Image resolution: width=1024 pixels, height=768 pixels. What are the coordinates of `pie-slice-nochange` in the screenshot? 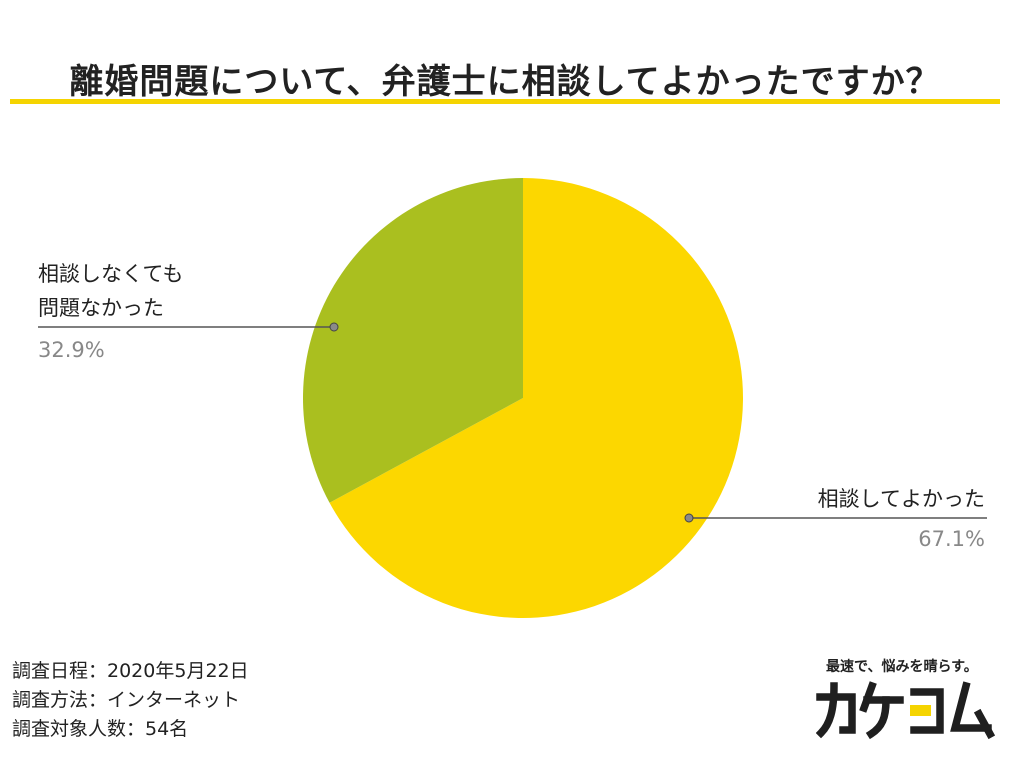 It's located at (413, 340).